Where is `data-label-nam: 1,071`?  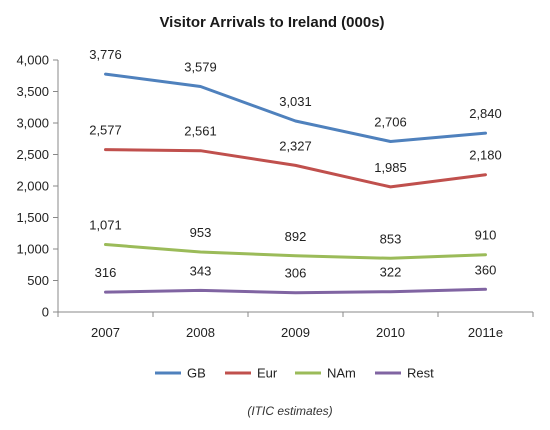
data-label-nam: 1,071 is located at coordinates (105, 225).